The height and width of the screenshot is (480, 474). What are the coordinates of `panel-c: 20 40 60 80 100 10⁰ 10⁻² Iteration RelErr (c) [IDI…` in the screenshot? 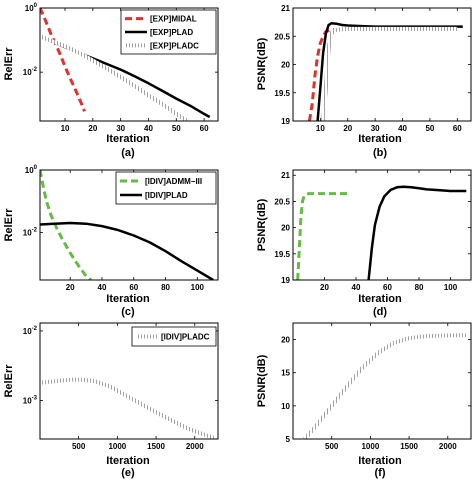 It's located at (111, 241).